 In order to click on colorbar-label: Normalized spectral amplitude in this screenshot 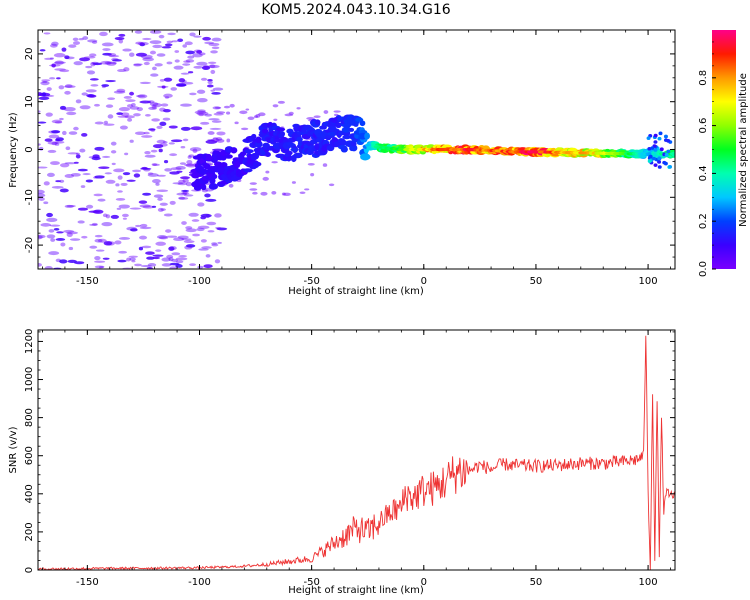, I will do `click(743, 150)`.